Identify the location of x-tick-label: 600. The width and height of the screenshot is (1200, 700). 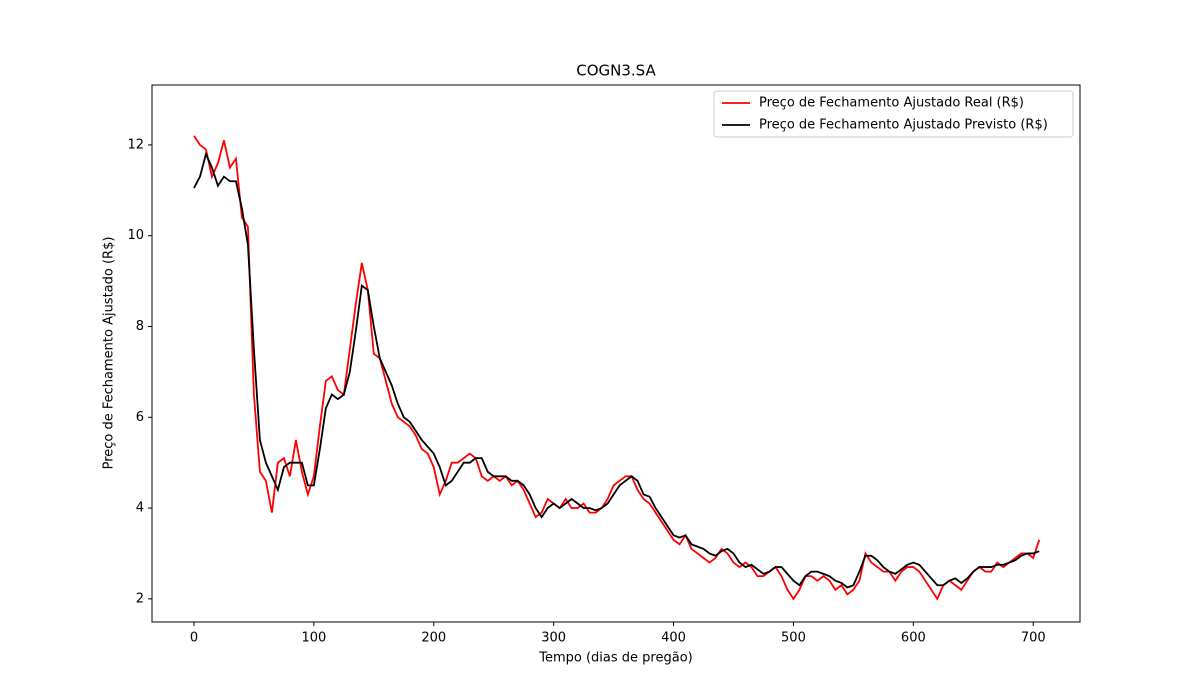
(913, 638).